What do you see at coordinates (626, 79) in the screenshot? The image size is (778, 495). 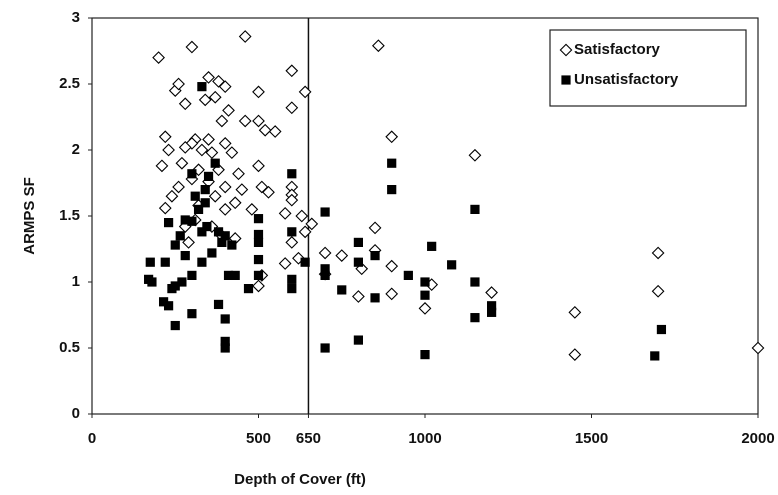 I see `legend-label: Unsatisfactory` at bounding box center [626, 79].